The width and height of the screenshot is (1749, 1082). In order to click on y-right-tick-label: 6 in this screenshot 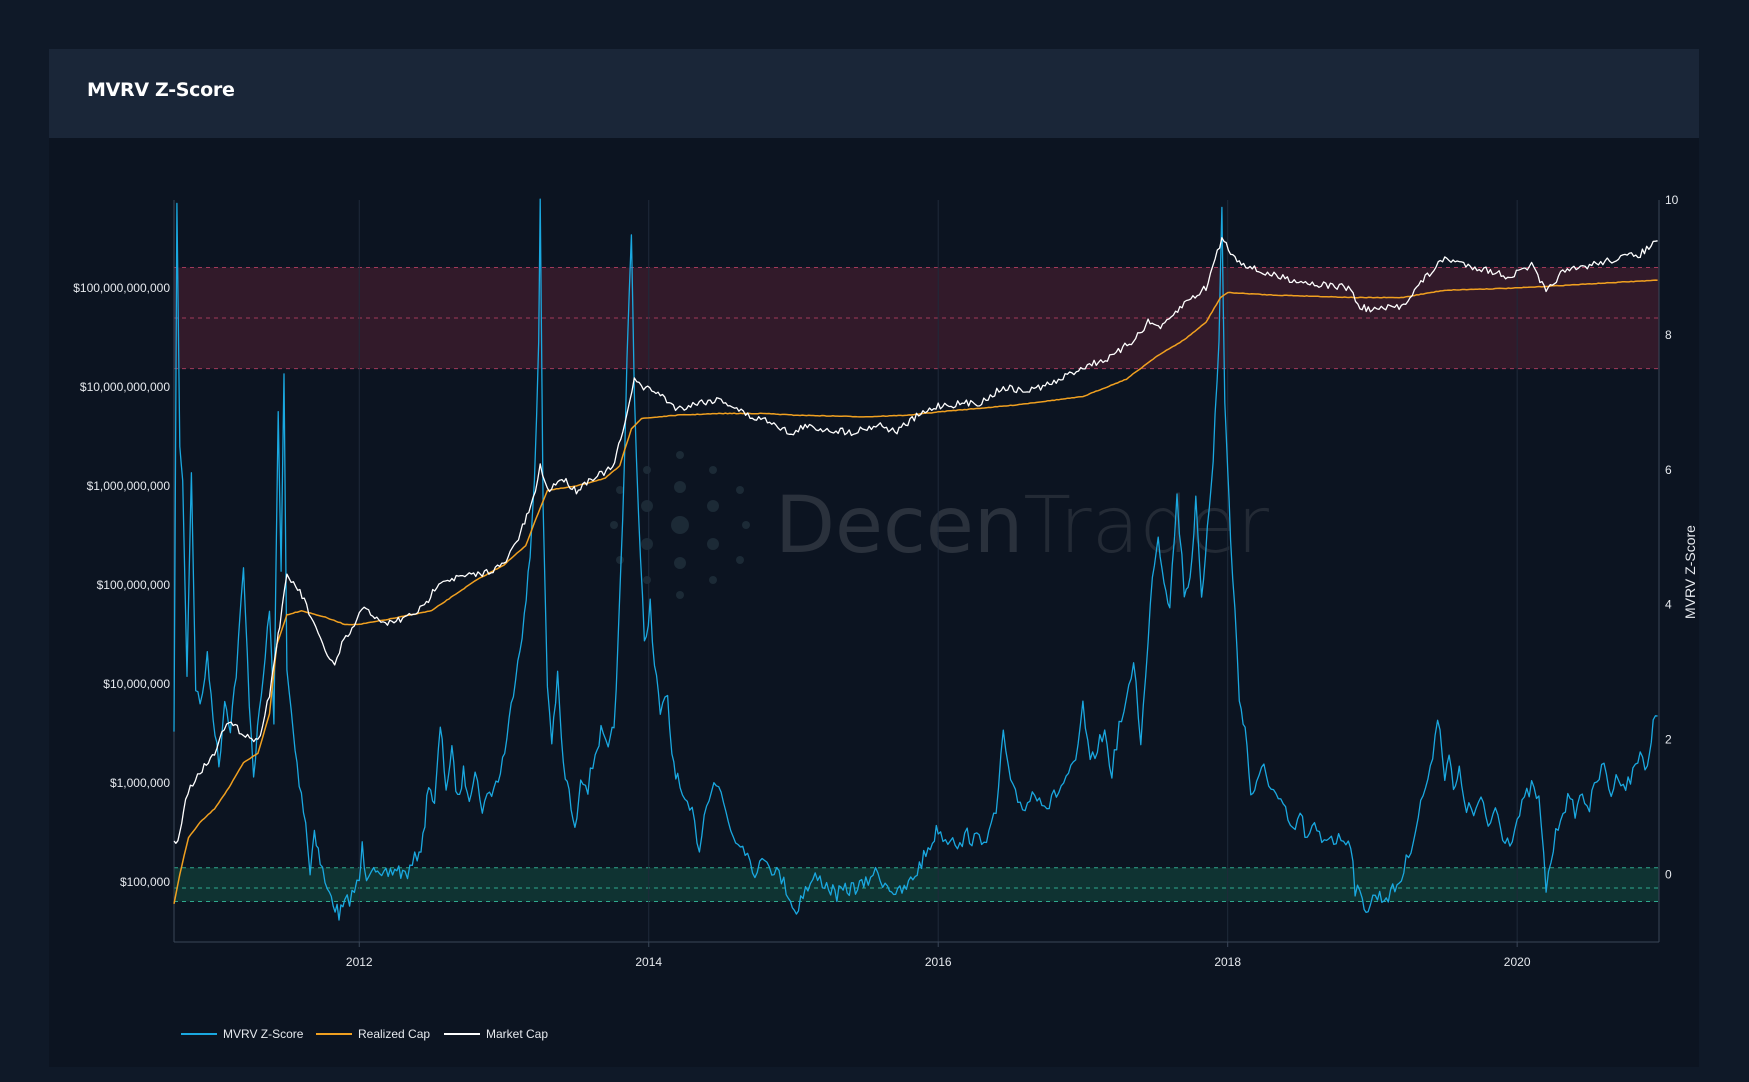, I will do `click(1668, 470)`.